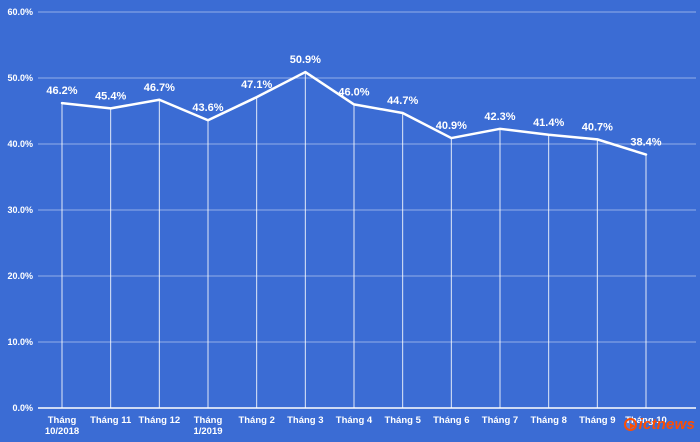  I want to click on data-point-label: 41.4%, so click(548, 123).